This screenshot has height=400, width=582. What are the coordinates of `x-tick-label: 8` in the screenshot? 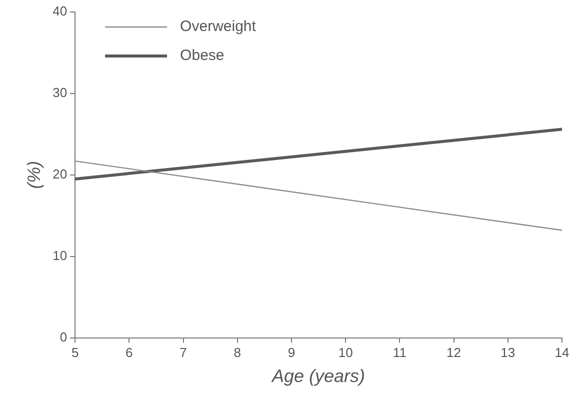 It's located at (237, 352).